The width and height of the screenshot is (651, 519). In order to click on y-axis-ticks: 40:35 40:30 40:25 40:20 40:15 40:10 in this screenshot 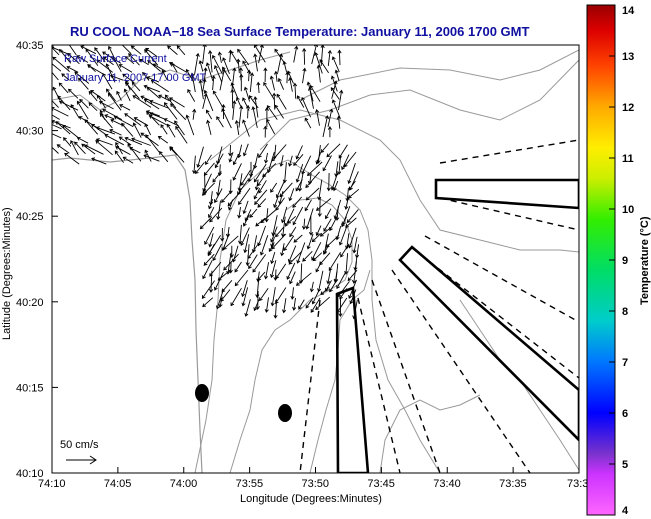, I will do `click(37, 260)`.